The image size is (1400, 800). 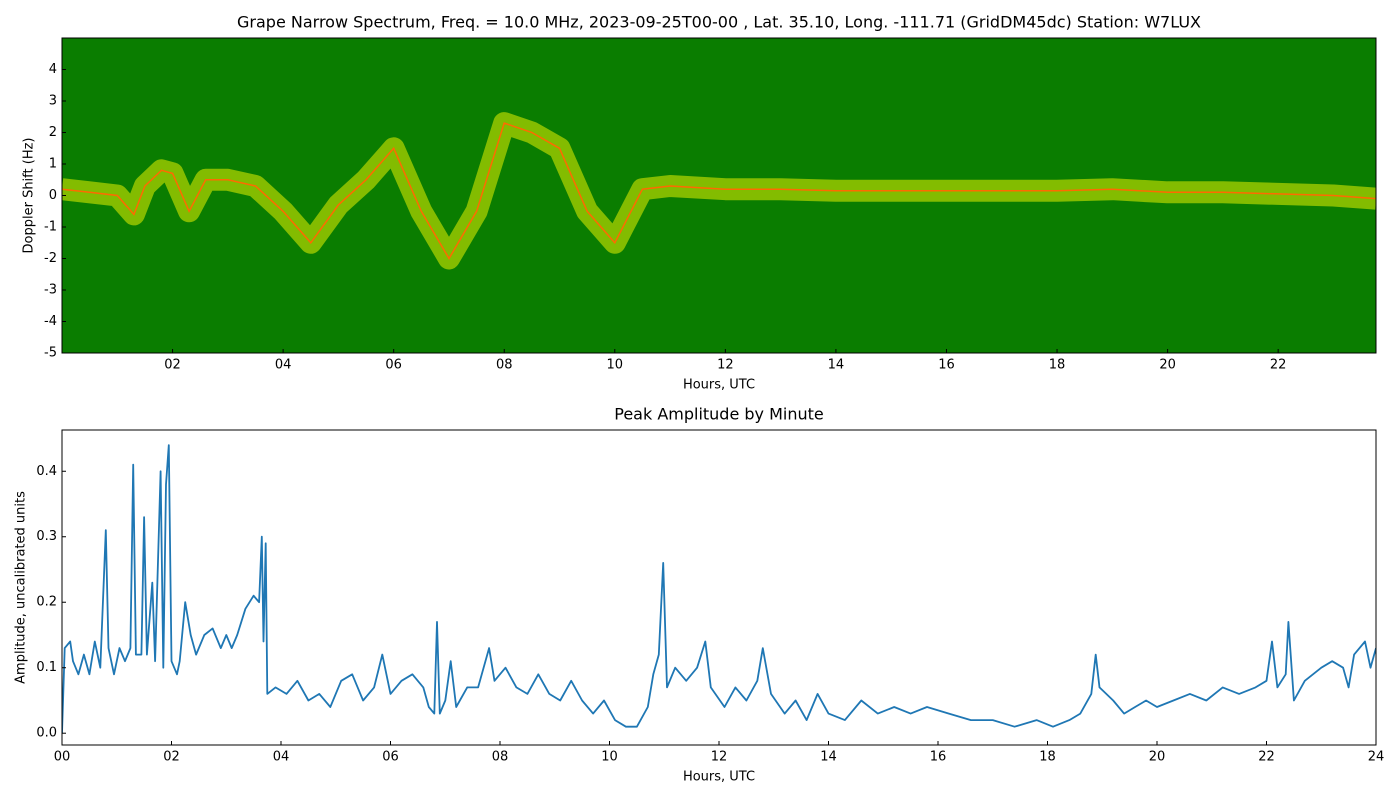 What do you see at coordinates (46, 602) in the screenshot?
I see `y-tick-label: 0.2` at bounding box center [46, 602].